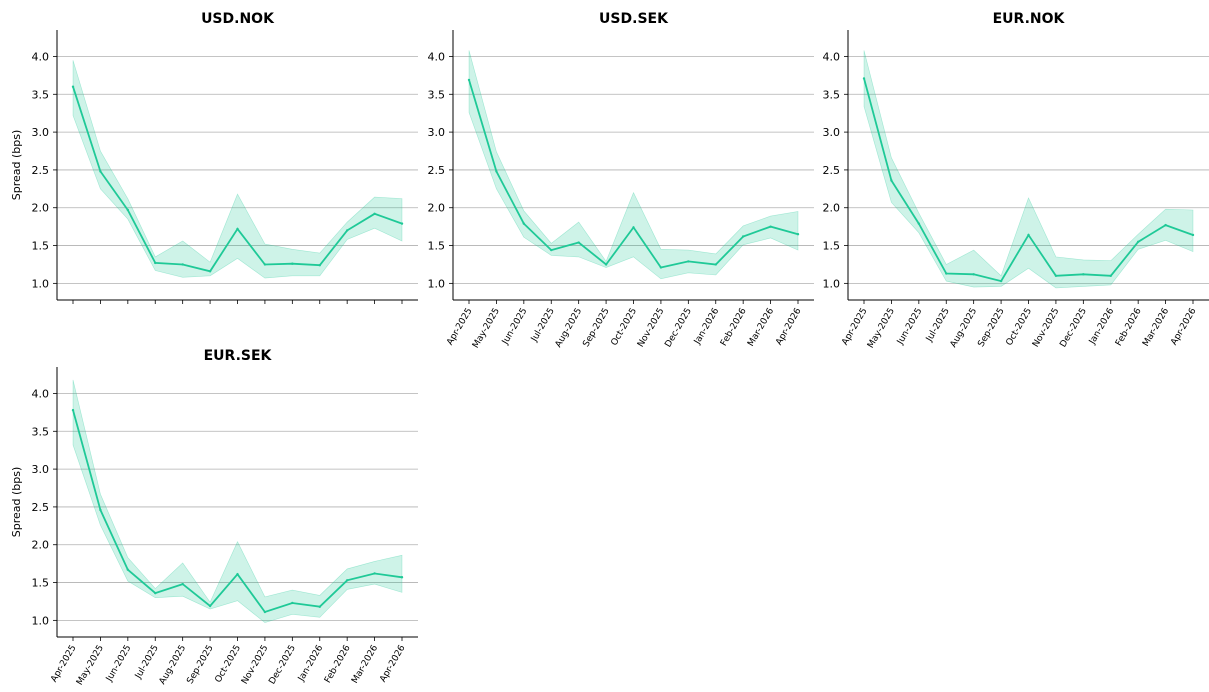 Image resolution: width=1209 pixels, height=692 pixels. I want to click on chart-title: USD.SEK, so click(634, 19).